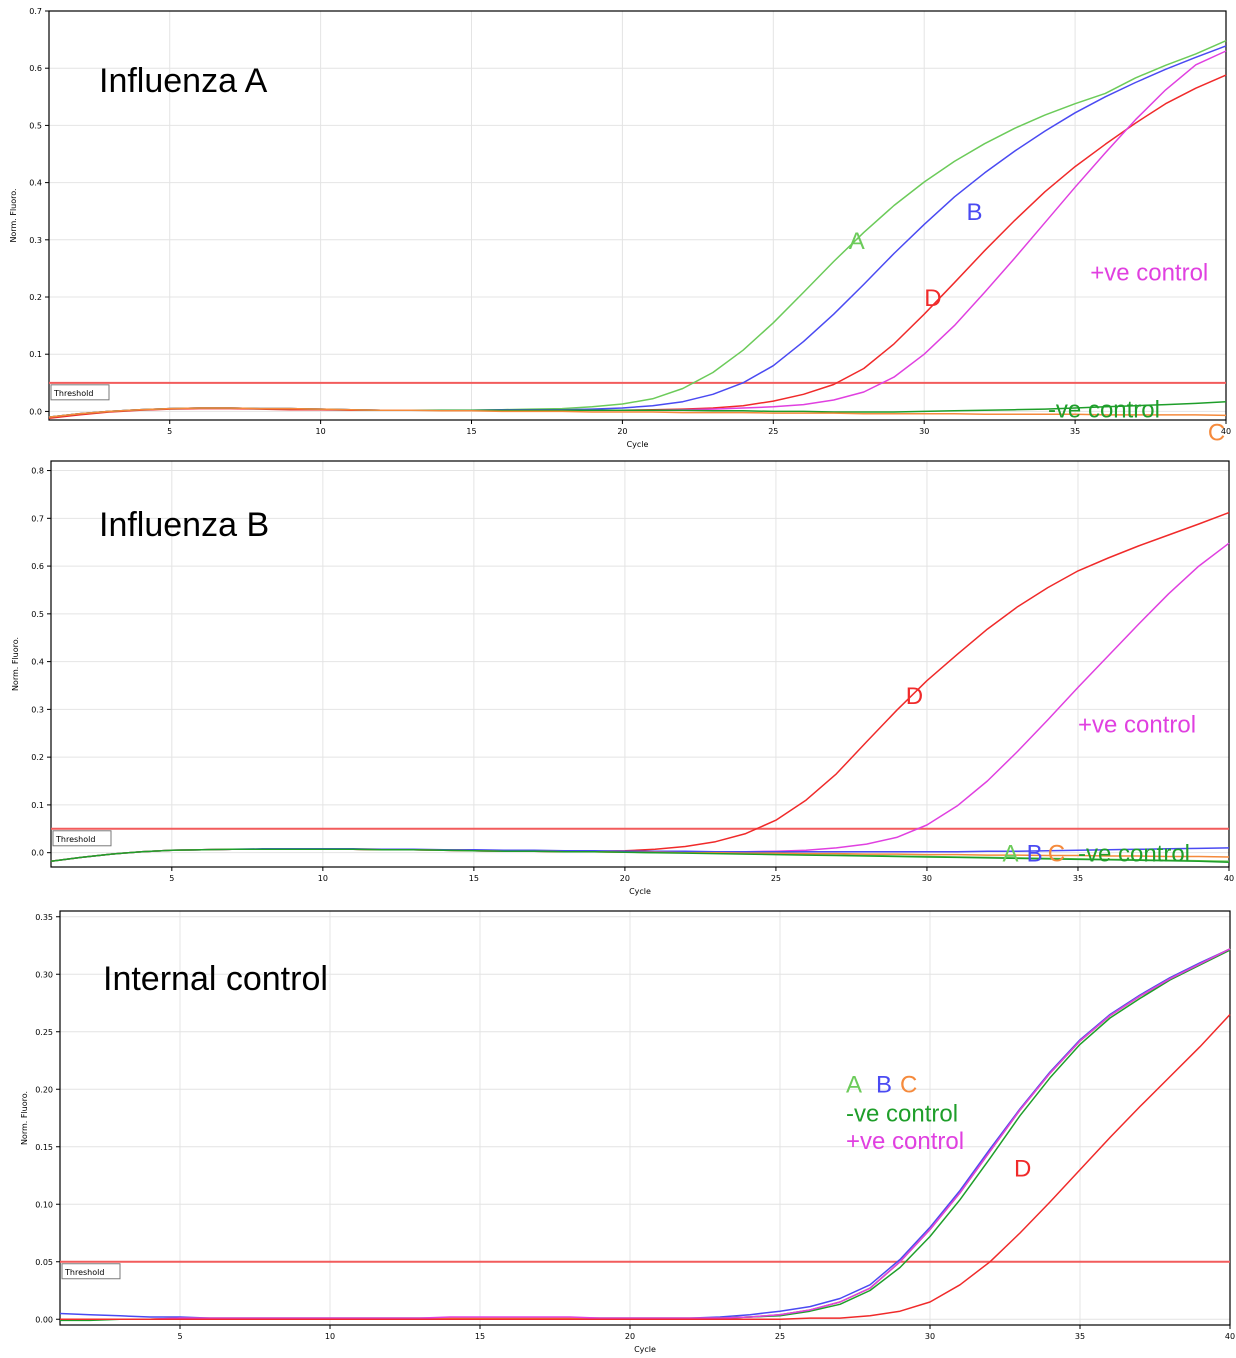  I want to click on chart-title: Influenza B, so click(184, 525).